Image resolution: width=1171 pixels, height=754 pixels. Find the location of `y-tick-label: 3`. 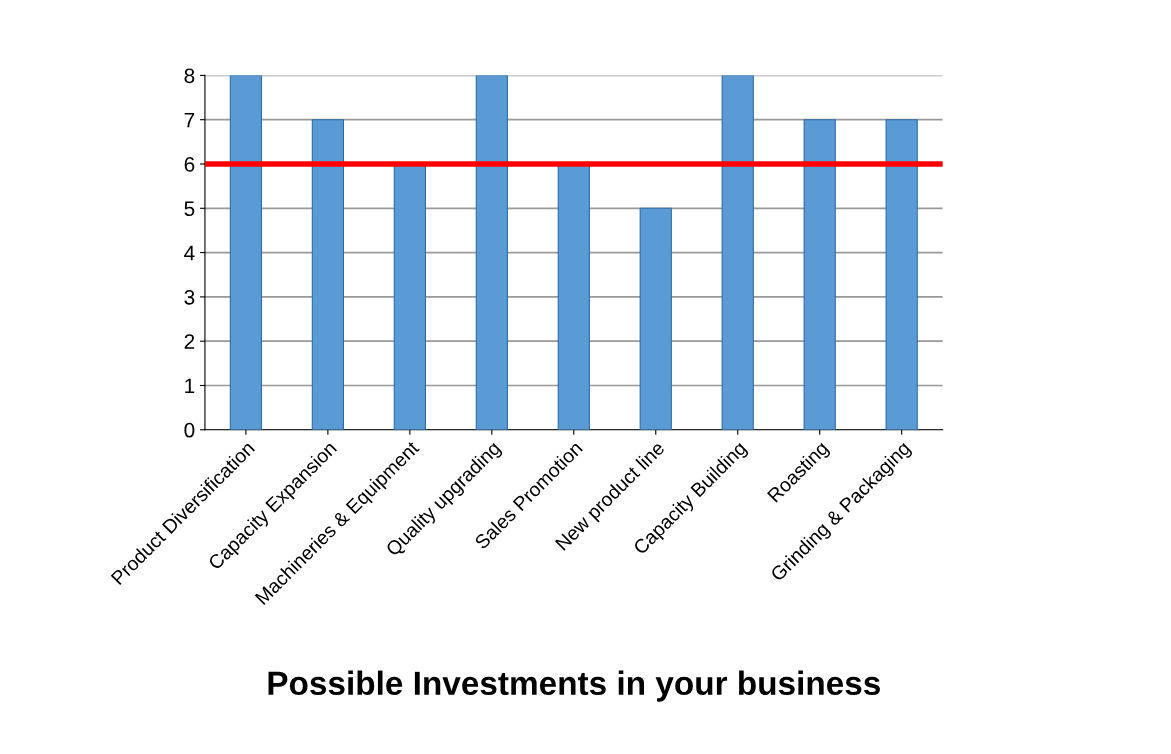

y-tick-label: 3 is located at coordinates (189, 297).